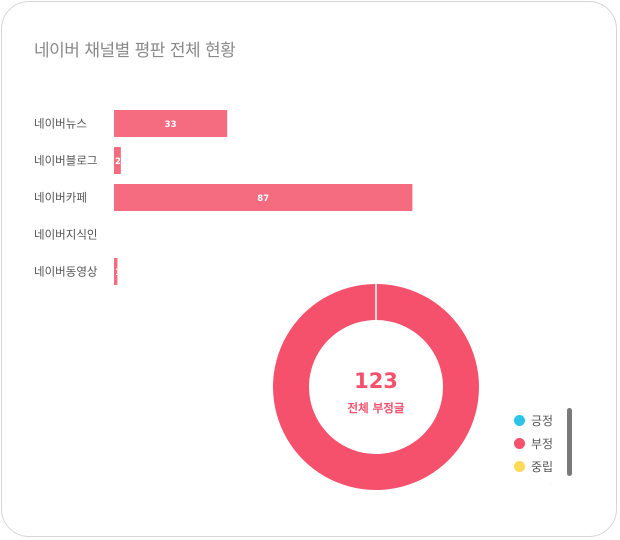 This screenshot has width=620, height=540. I want to click on bar-value-label: 2, so click(118, 162).